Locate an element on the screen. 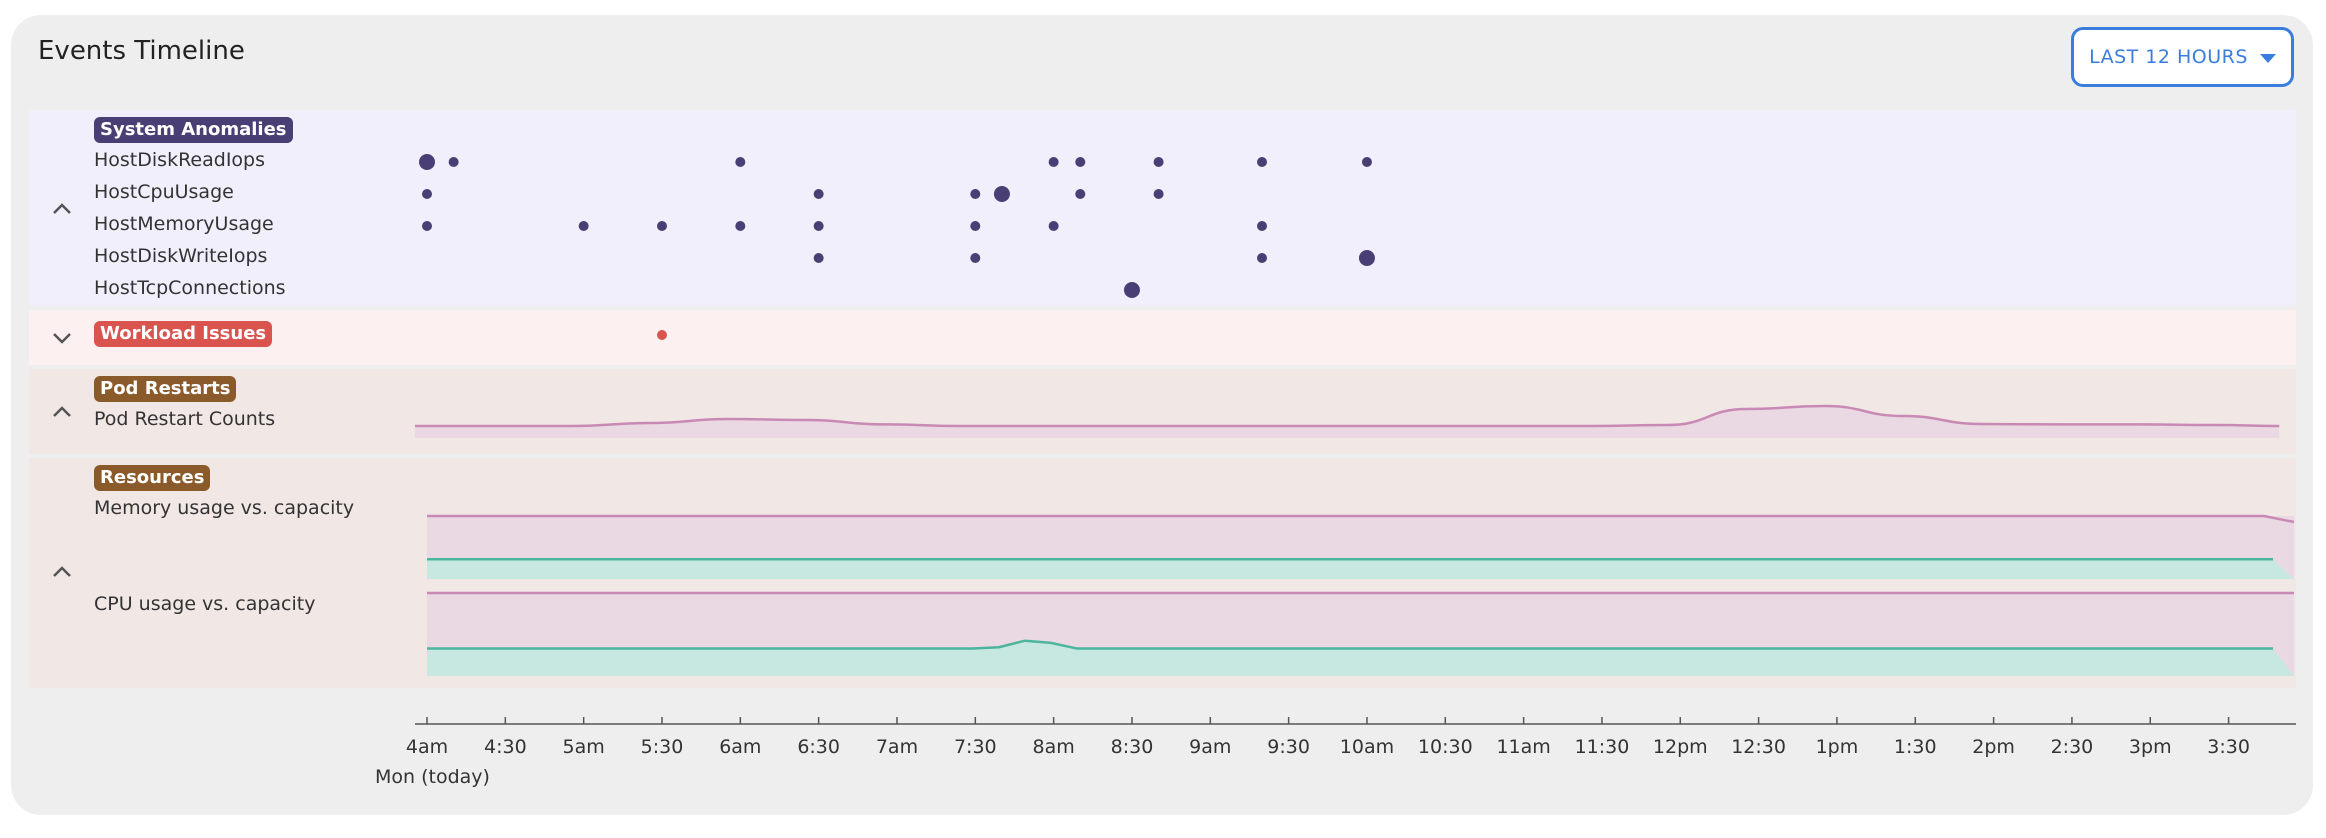 This screenshot has height=838, width=2326. pod-restart-area is located at coordinates (1347, 422).